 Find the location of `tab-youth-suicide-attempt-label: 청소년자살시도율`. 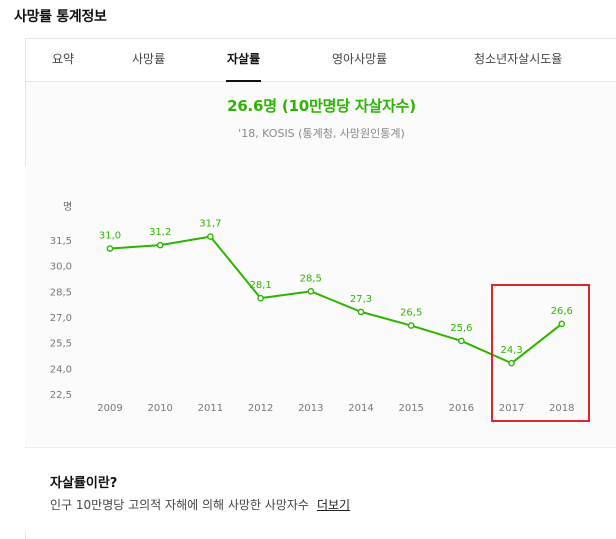

tab-youth-suicide-attempt-label: 청소년자살시도율 is located at coordinates (518, 59).